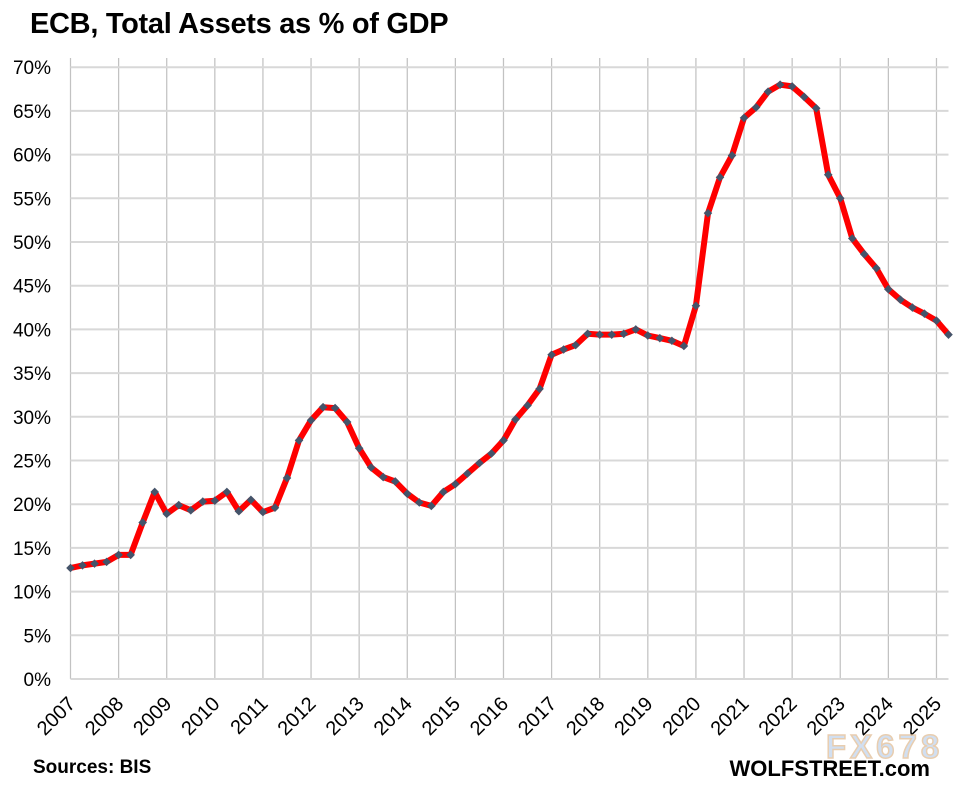 The width and height of the screenshot is (960, 787). I want to click on y-axis-label: 65%, so click(32, 112).